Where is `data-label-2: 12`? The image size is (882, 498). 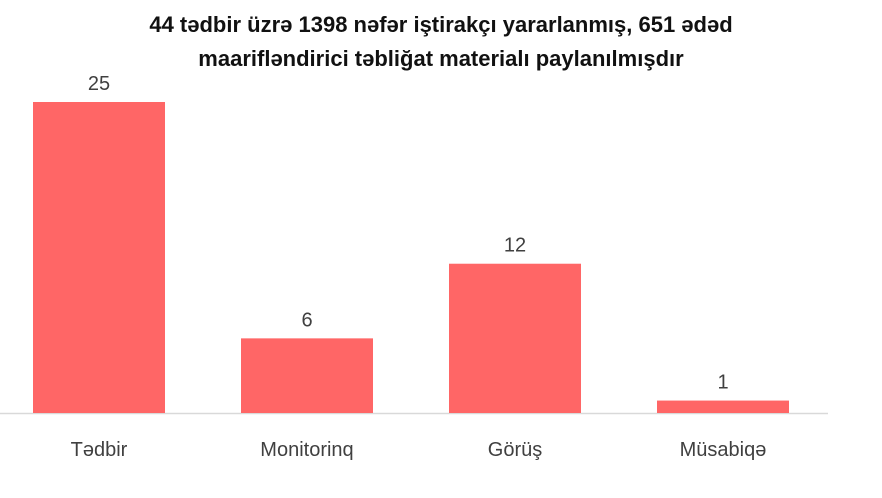 data-label-2: 12 is located at coordinates (515, 246).